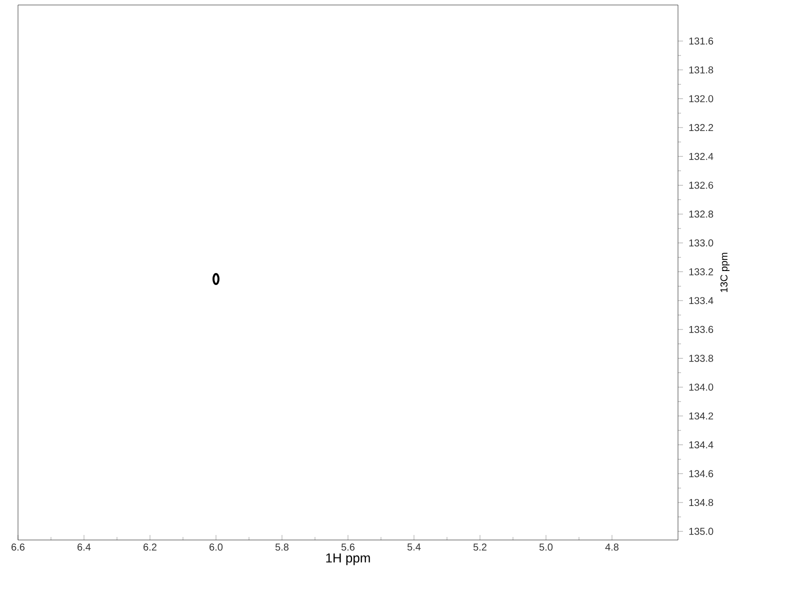 The width and height of the screenshot is (792, 612). Describe the element at coordinates (612, 547) in the screenshot. I see `x-tick-label: 4.8` at that location.